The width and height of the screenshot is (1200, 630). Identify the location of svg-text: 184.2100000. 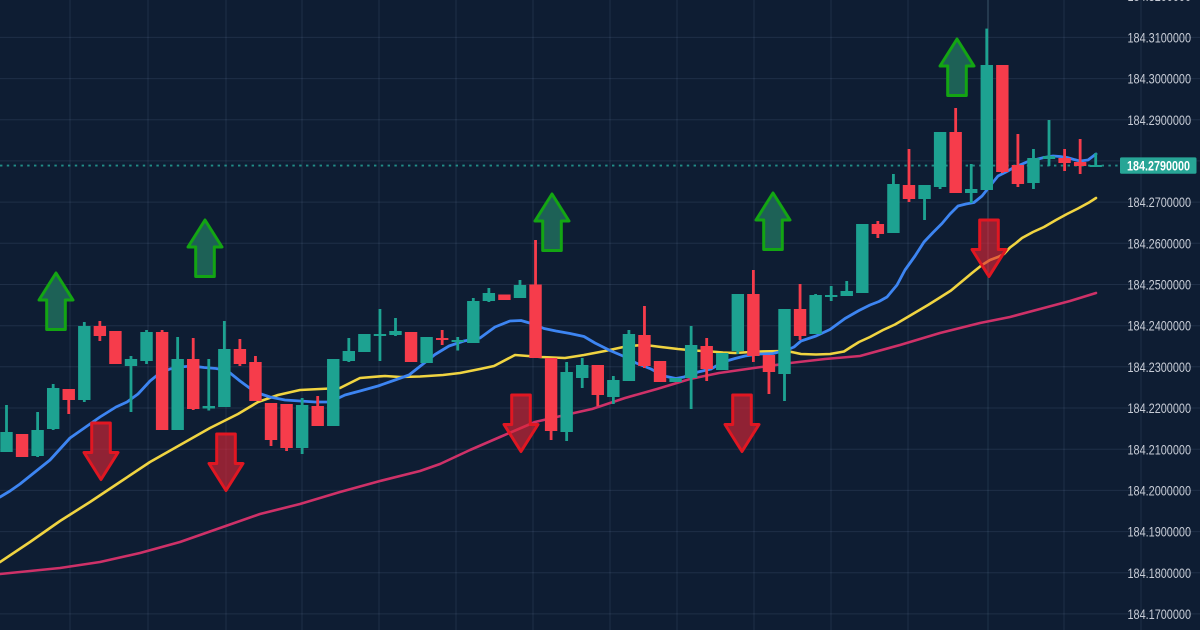
(1160, 449).